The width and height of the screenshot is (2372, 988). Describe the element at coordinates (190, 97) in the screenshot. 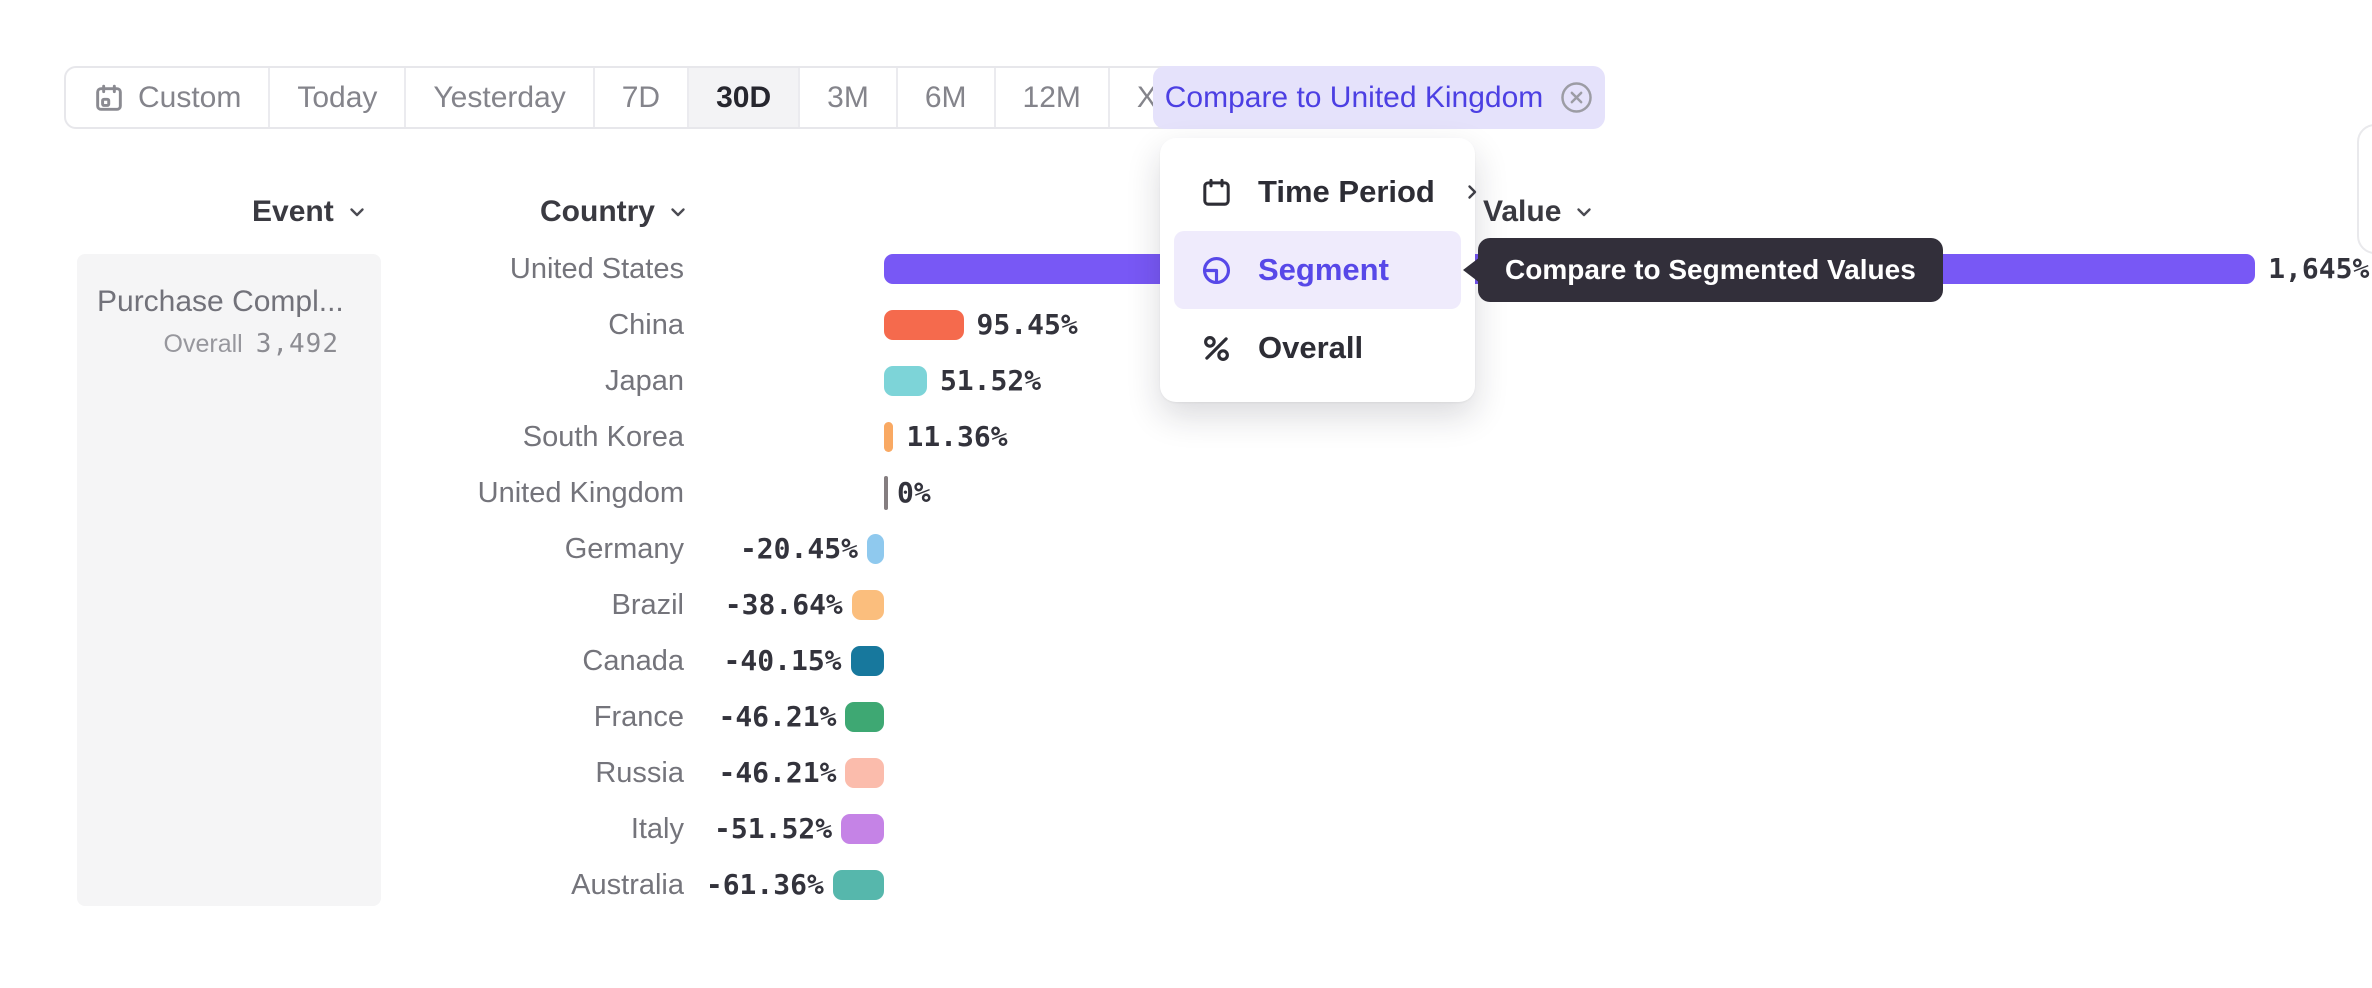

I see `period-button-label: Custom` at that location.